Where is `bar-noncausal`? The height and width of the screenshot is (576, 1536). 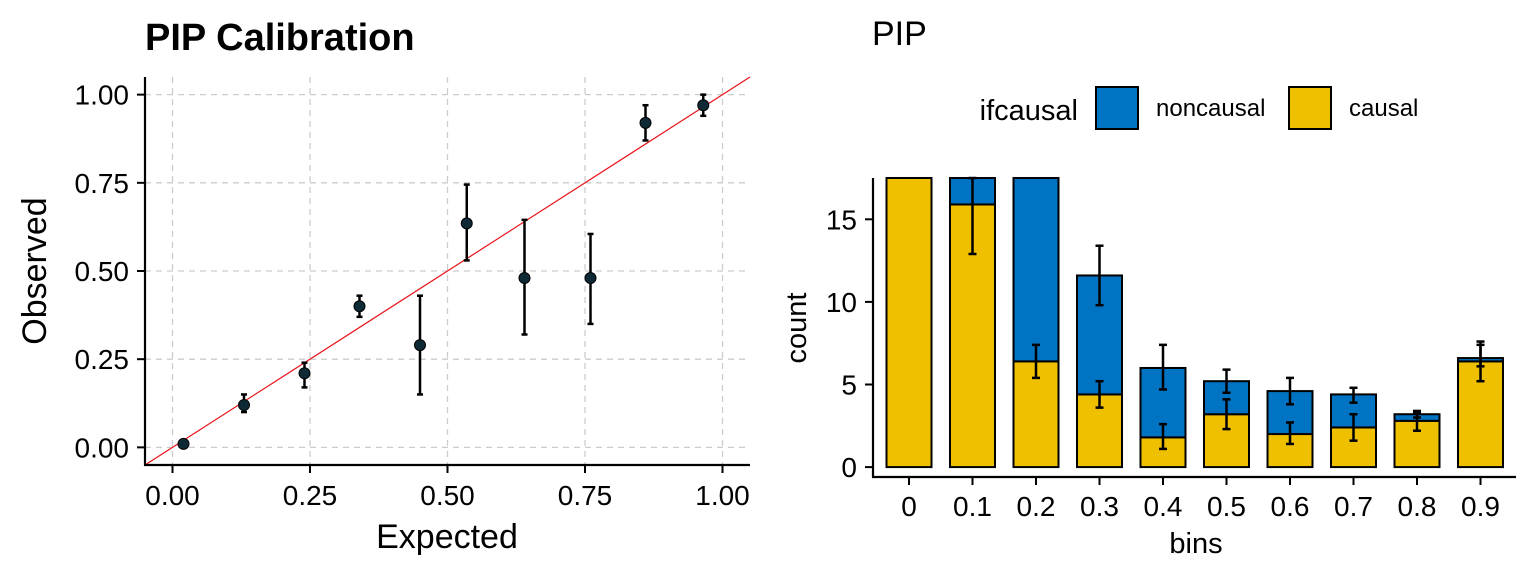 bar-noncausal is located at coordinates (1036, 270).